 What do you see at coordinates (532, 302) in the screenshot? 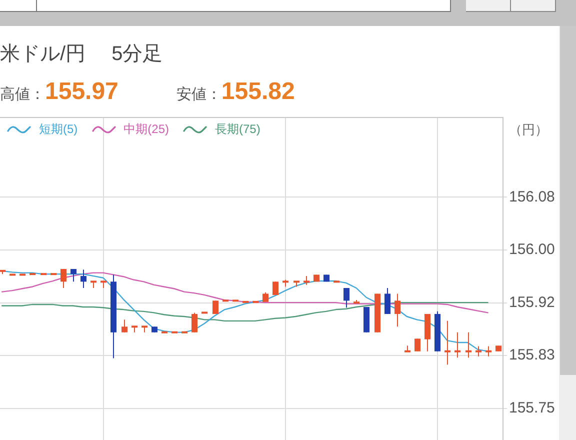
I see `y-tick-label: 155.92` at bounding box center [532, 302].